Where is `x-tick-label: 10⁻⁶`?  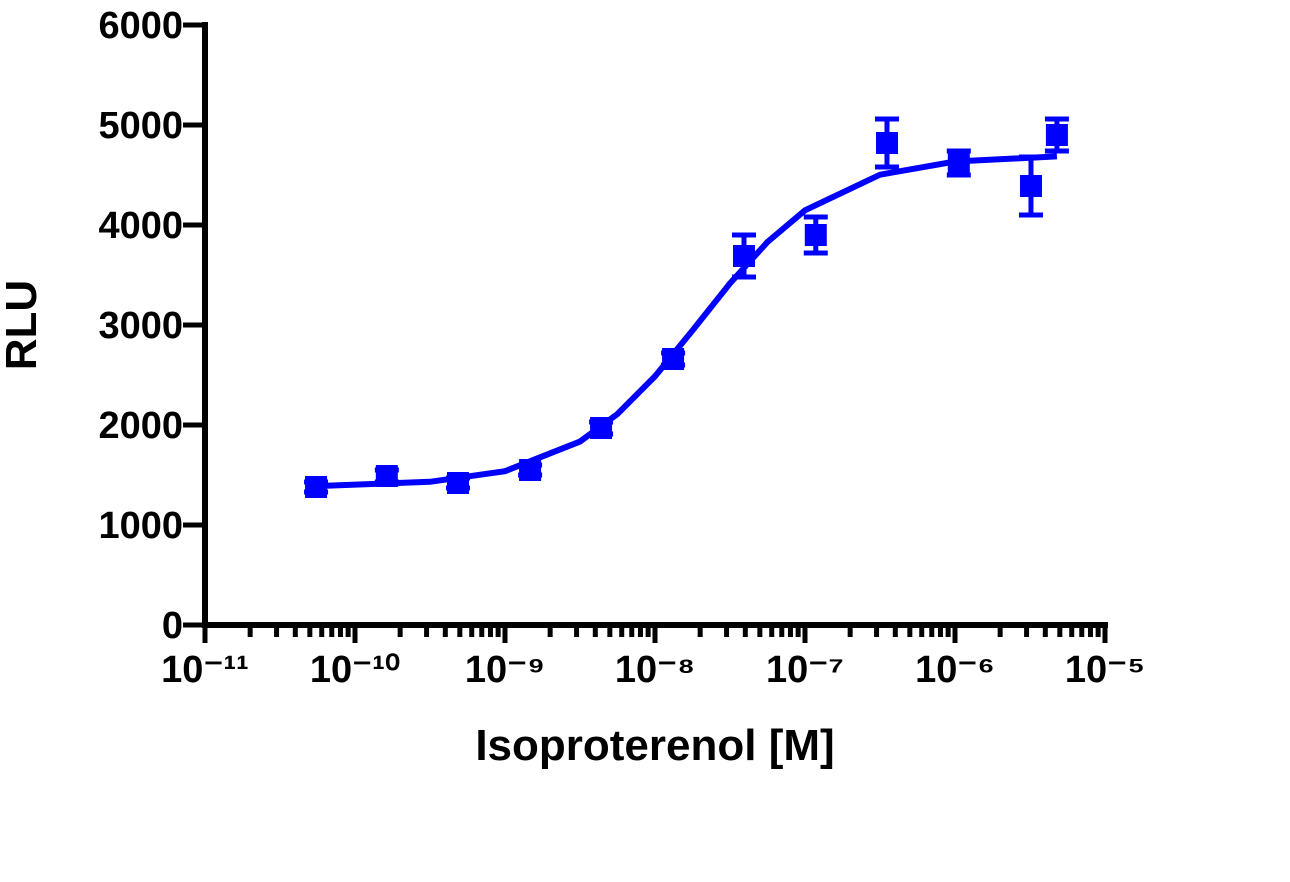 x-tick-label: 10⁻⁶ is located at coordinates (955, 670).